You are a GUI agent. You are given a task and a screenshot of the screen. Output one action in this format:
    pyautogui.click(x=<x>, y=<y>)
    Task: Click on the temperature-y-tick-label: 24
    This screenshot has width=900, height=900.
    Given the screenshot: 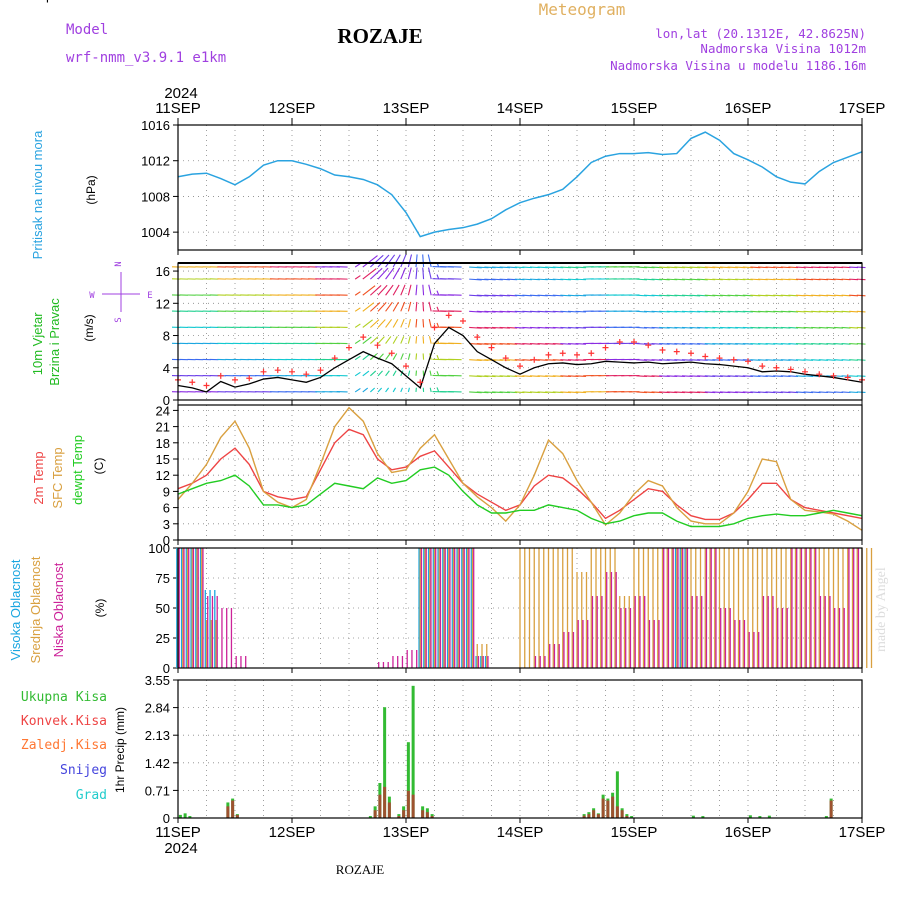 What is the action you would take?
    pyautogui.click(x=163, y=410)
    